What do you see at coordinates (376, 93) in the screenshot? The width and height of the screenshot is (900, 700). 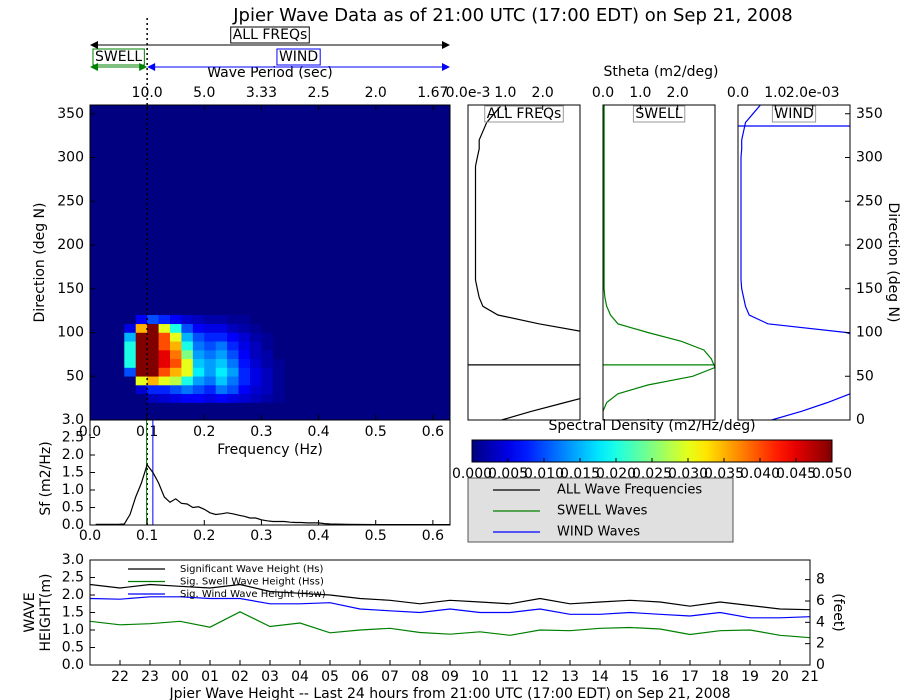 I see `x2-tick-label: 2.0` at bounding box center [376, 93].